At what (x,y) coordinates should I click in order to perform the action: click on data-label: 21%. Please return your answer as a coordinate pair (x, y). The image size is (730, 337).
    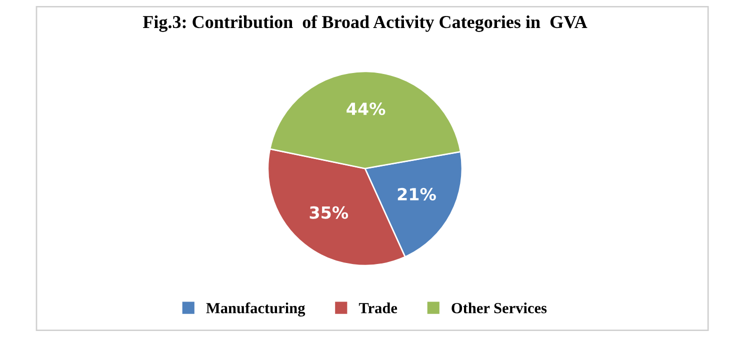
    Looking at the image, I should click on (417, 194).